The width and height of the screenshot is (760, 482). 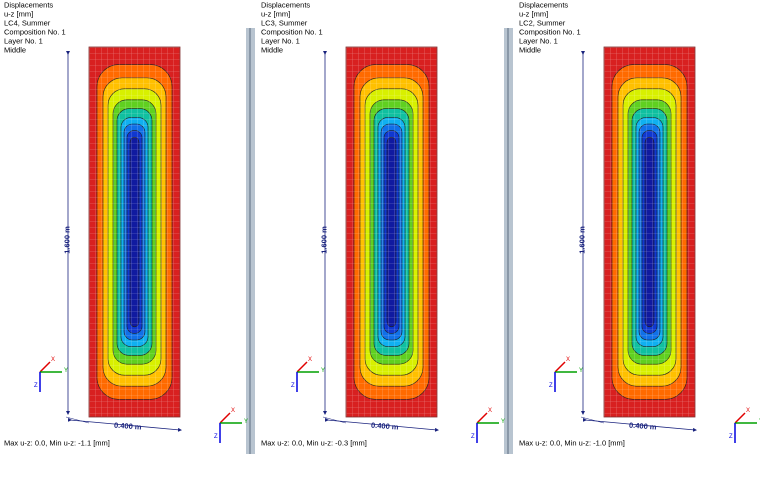 What do you see at coordinates (314, 443) in the screenshot?
I see `status-footer: Max u-z: 0.0, Min u-z: -0.3 [mm]` at bounding box center [314, 443].